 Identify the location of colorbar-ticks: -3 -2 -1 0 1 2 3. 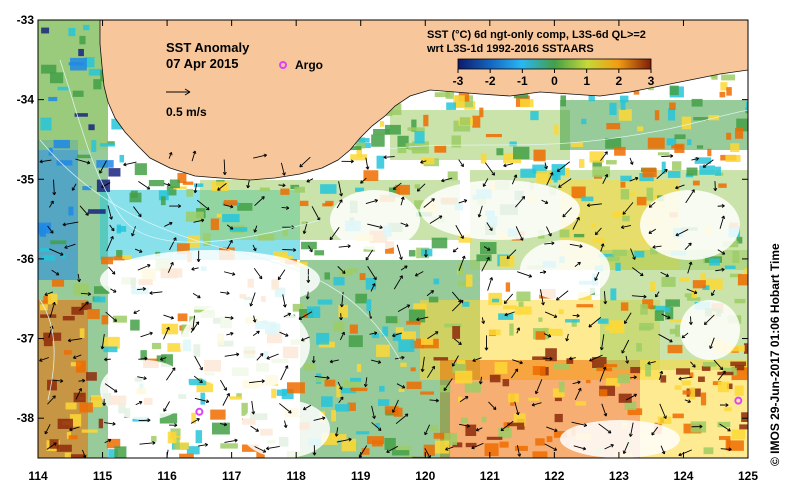
(554, 78).